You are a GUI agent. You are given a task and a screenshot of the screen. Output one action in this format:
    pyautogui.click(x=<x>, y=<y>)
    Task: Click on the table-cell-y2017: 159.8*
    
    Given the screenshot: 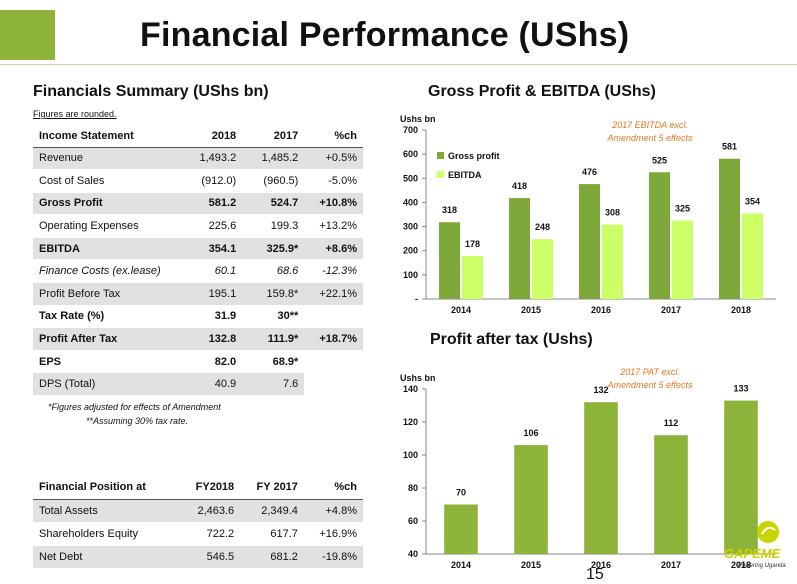 What is the action you would take?
    pyautogui.click(x=273, y=294)
    